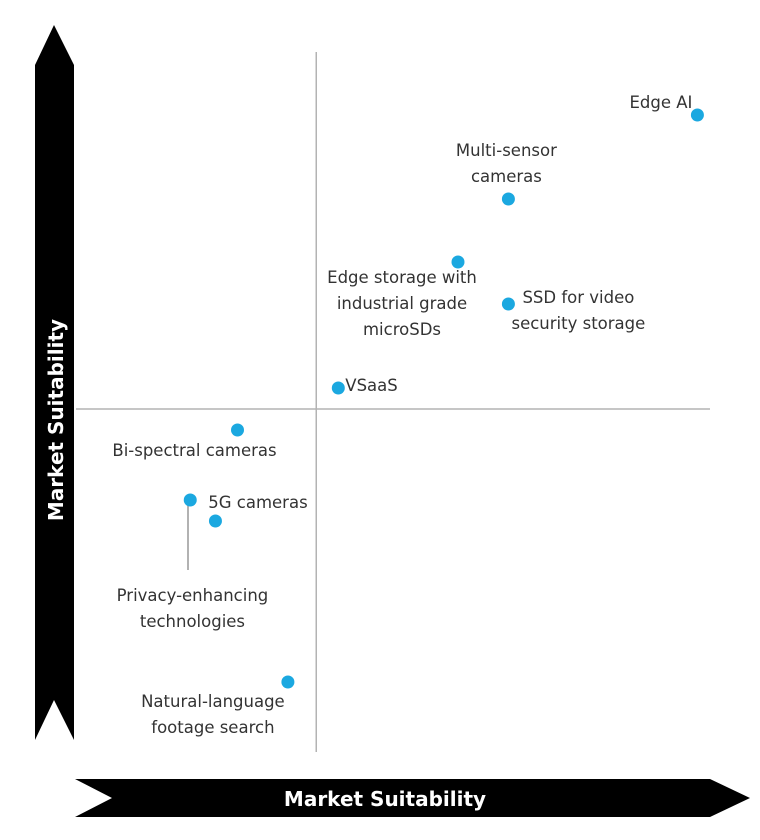 The height and width of the screenshot is (840, 760). I want to click on data-label: Privacy-enhancing technologies, so click(193, 608).